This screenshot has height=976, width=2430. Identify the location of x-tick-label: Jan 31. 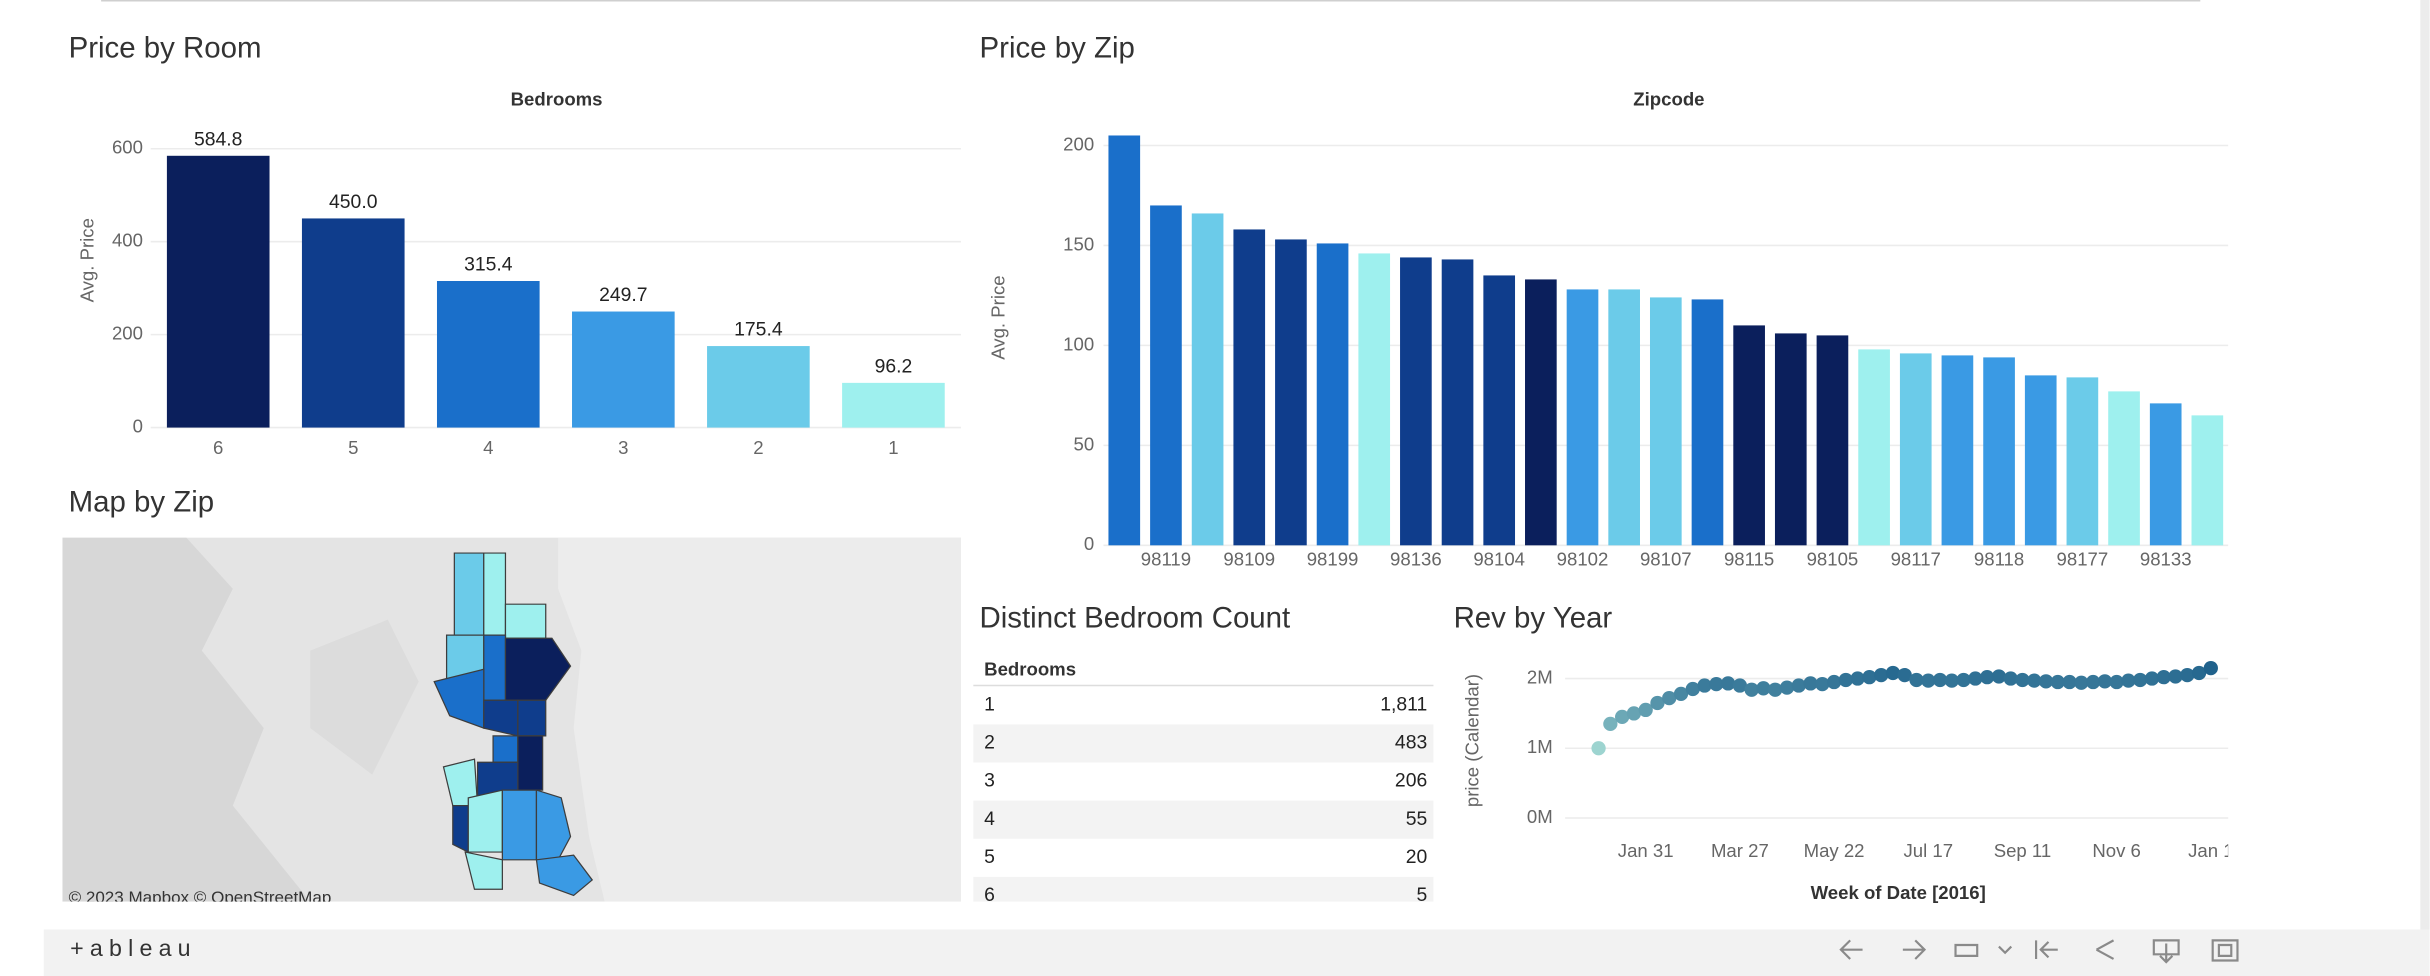
(1646, 850).